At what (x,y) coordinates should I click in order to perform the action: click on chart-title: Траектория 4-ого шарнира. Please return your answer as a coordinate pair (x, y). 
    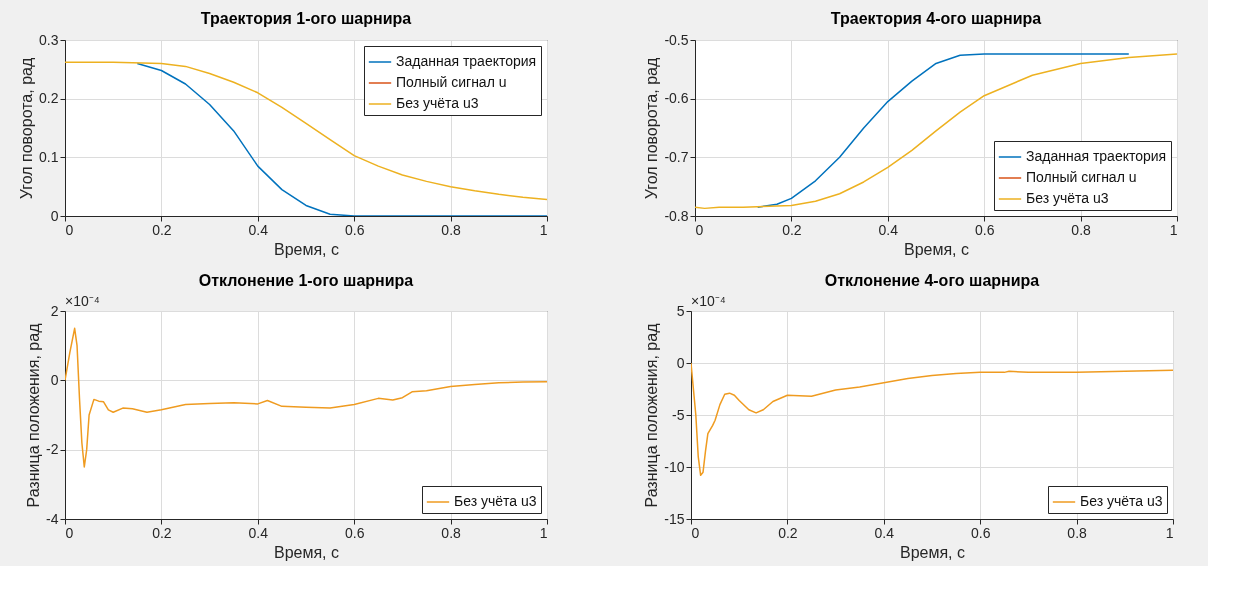
    Looking at the image, I should click on (936, 18).